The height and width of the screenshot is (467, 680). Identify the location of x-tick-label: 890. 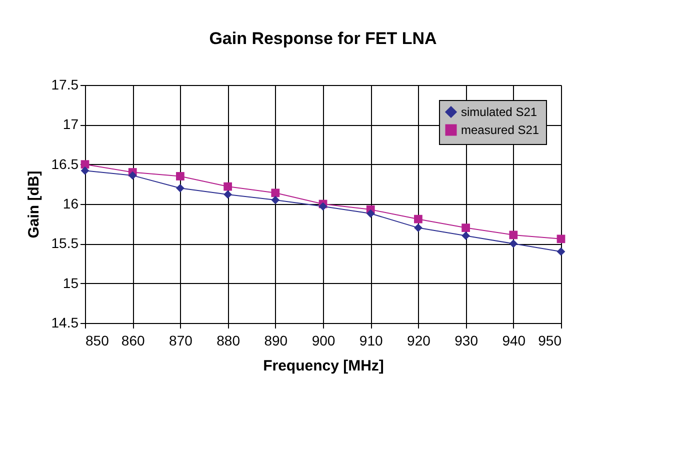
(276, 340).